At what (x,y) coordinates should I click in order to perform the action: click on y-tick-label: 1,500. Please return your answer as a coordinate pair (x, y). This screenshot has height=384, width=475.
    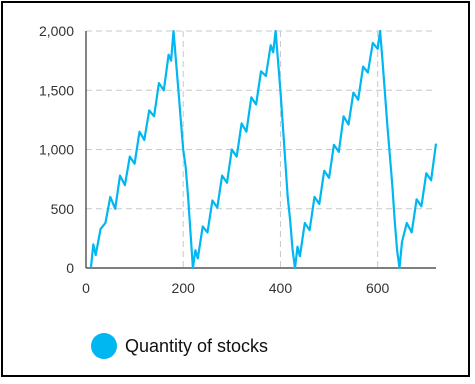
    Looking at the image, I should click on (56, 90).